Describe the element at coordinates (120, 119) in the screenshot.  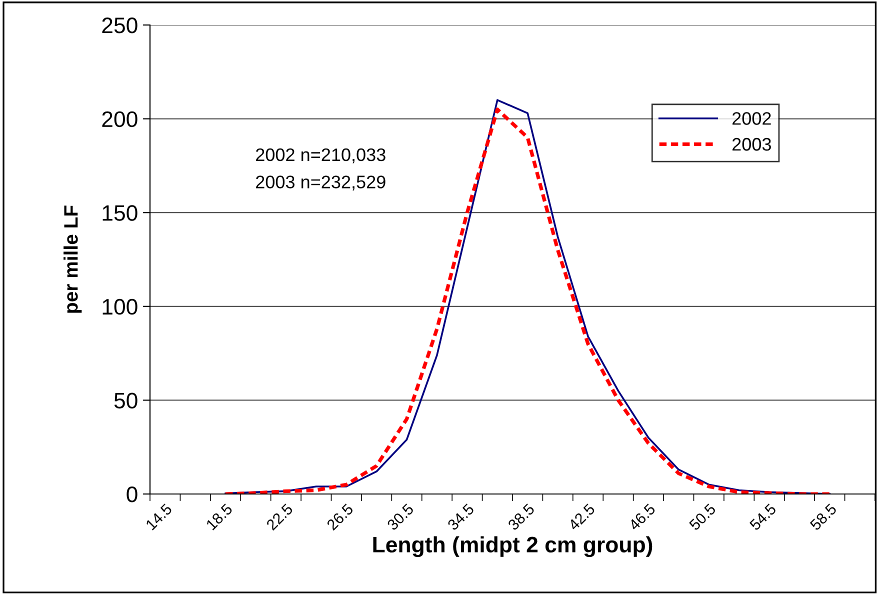
I see `y-tick-label: 200` at that location.